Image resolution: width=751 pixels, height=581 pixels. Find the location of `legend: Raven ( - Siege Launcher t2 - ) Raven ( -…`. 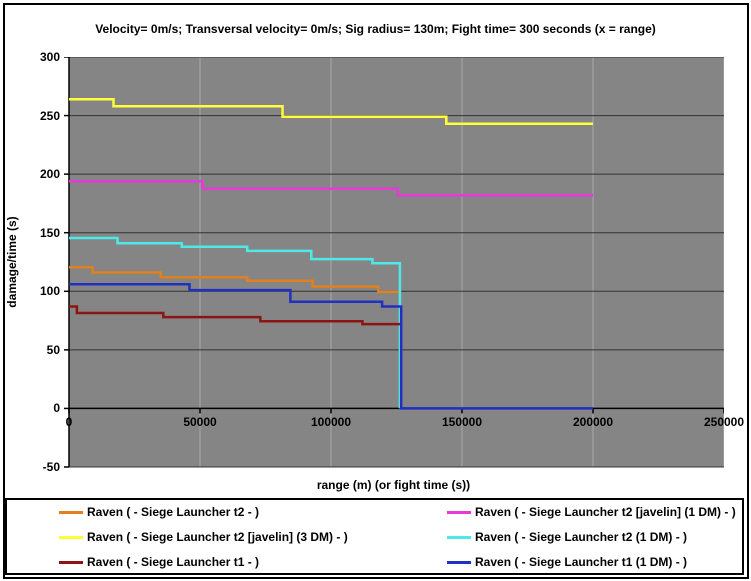

legend: Raven ( - Siege Launcher t2 - ) Raven ( -… is located at coordinates (374, 536).